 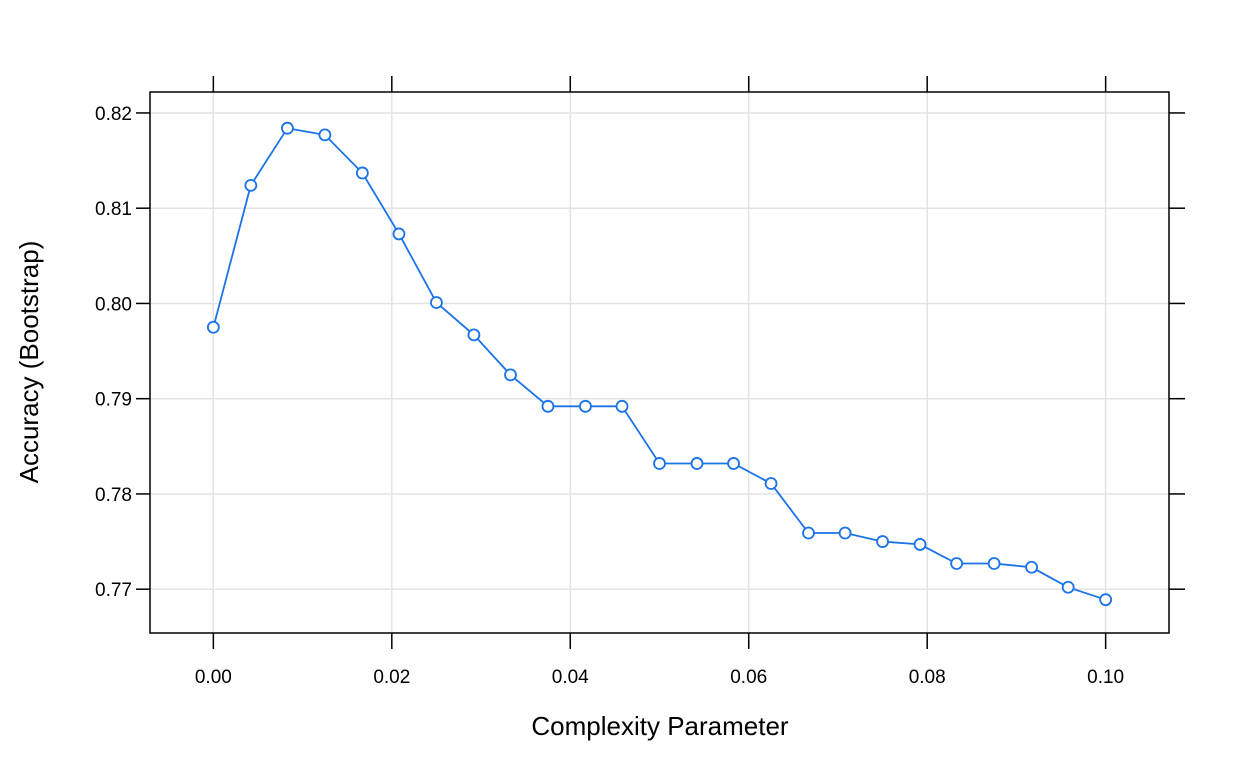 What do you see at coordinates (113, 495) in the screenshot?
I see `y-tick-label: 0.78` at bounding box center [113, 495].